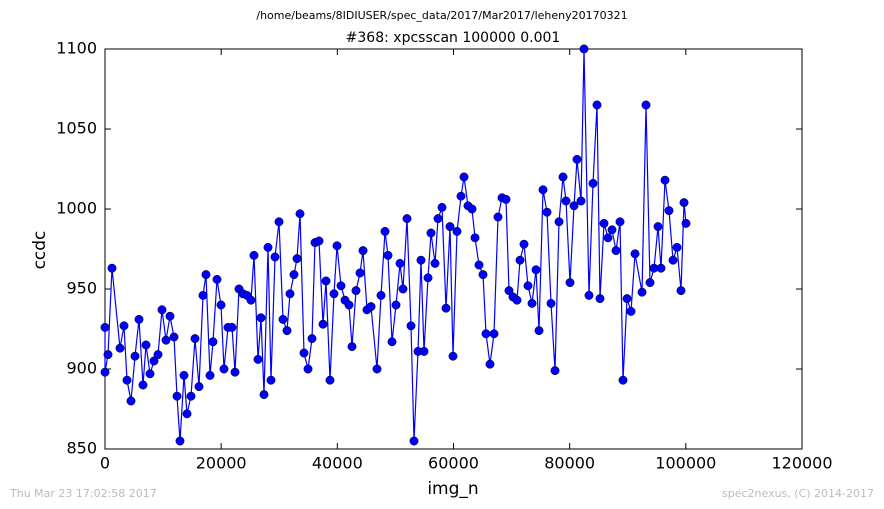 The height and width of the screenshot is (509, 884). What do you see at coordinates (337, 463) in the screenshot?
I see `x-tick-label: 40000` at bounding box center [337, 463].